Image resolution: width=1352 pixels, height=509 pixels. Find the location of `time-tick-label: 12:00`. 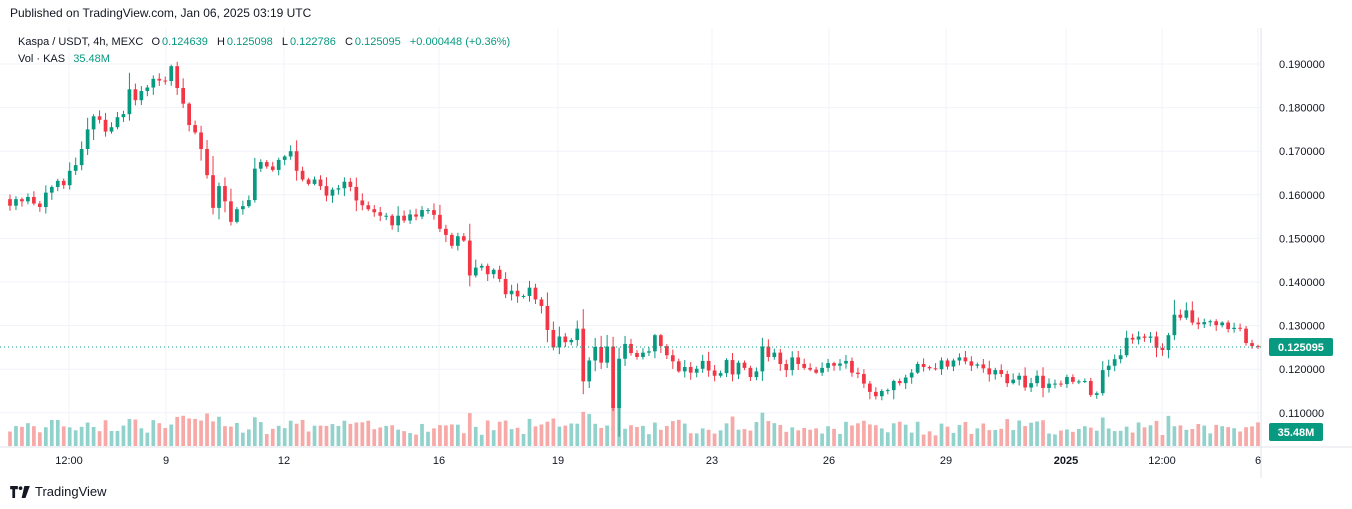

time-tick-label: 12:00 is located at coordinates (69, 461).